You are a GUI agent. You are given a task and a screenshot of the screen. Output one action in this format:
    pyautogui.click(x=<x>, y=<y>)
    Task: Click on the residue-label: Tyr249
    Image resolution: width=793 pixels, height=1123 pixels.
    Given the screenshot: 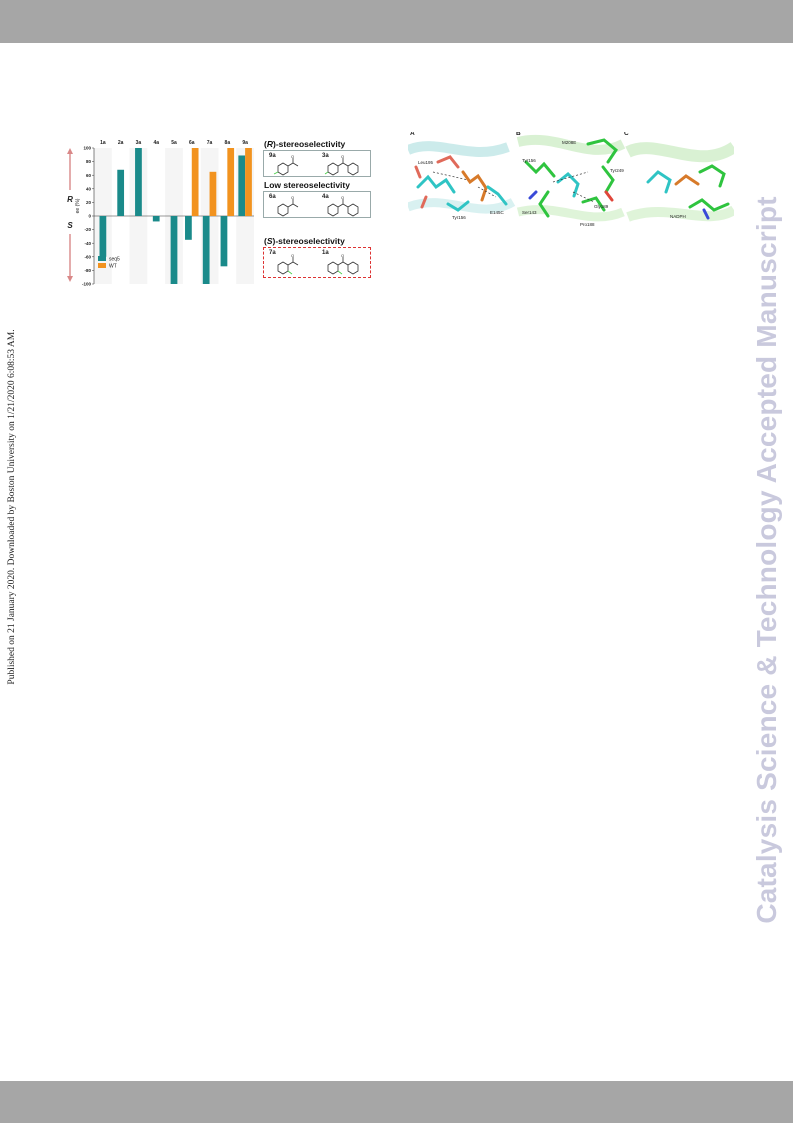 What is the action you would take?
    pyautogui.click(x=617, y=170)
    